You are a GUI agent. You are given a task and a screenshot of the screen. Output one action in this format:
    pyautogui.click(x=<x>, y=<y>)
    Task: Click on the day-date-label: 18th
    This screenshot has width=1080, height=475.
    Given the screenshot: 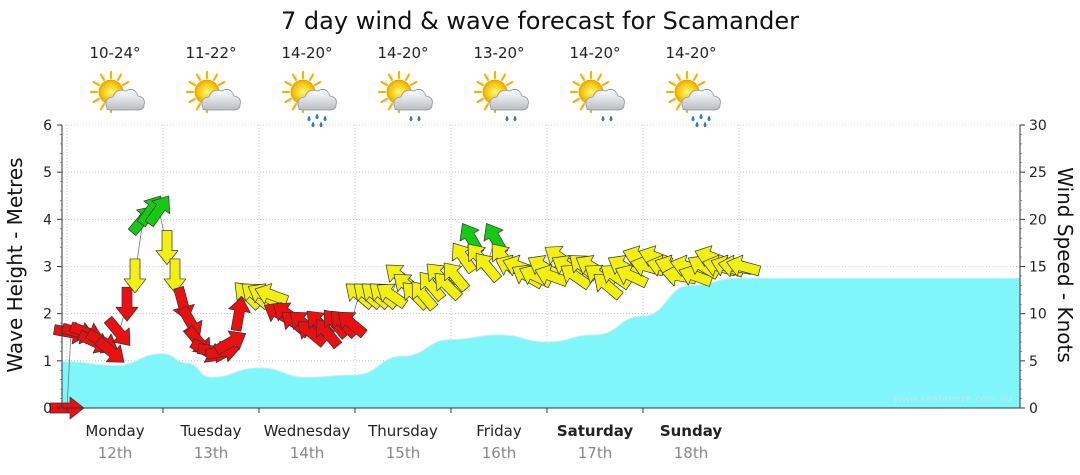 What is the action you would take?
    pyautogui.click(x=691, y=453)
    